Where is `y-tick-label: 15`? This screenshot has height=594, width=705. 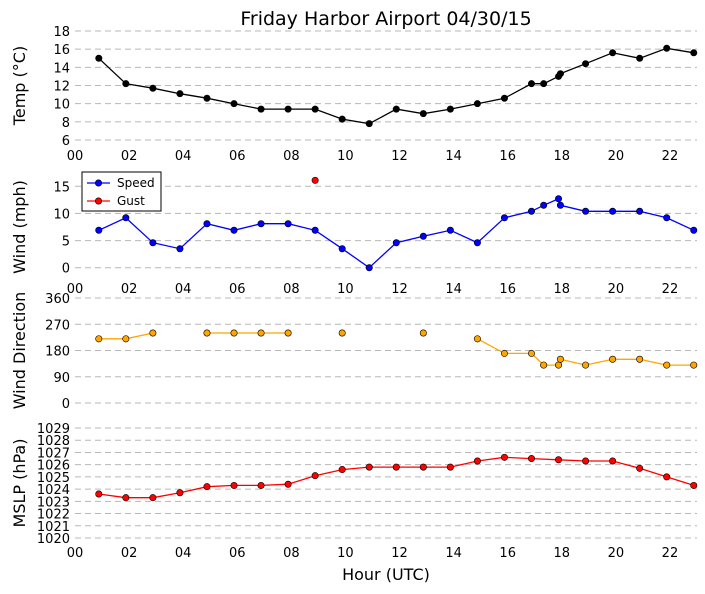
y-tick-label: 15 is located at coordinates (61, 187).